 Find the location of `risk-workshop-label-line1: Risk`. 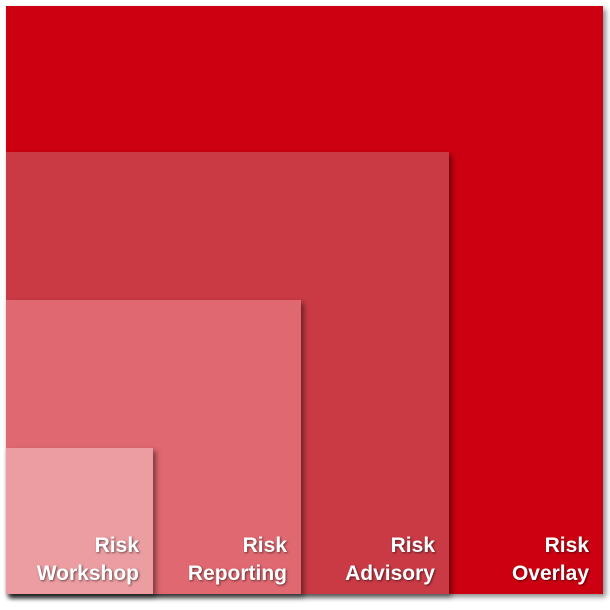

risk-workshop-label-line1: Risk is located at coordinates (116, 545).